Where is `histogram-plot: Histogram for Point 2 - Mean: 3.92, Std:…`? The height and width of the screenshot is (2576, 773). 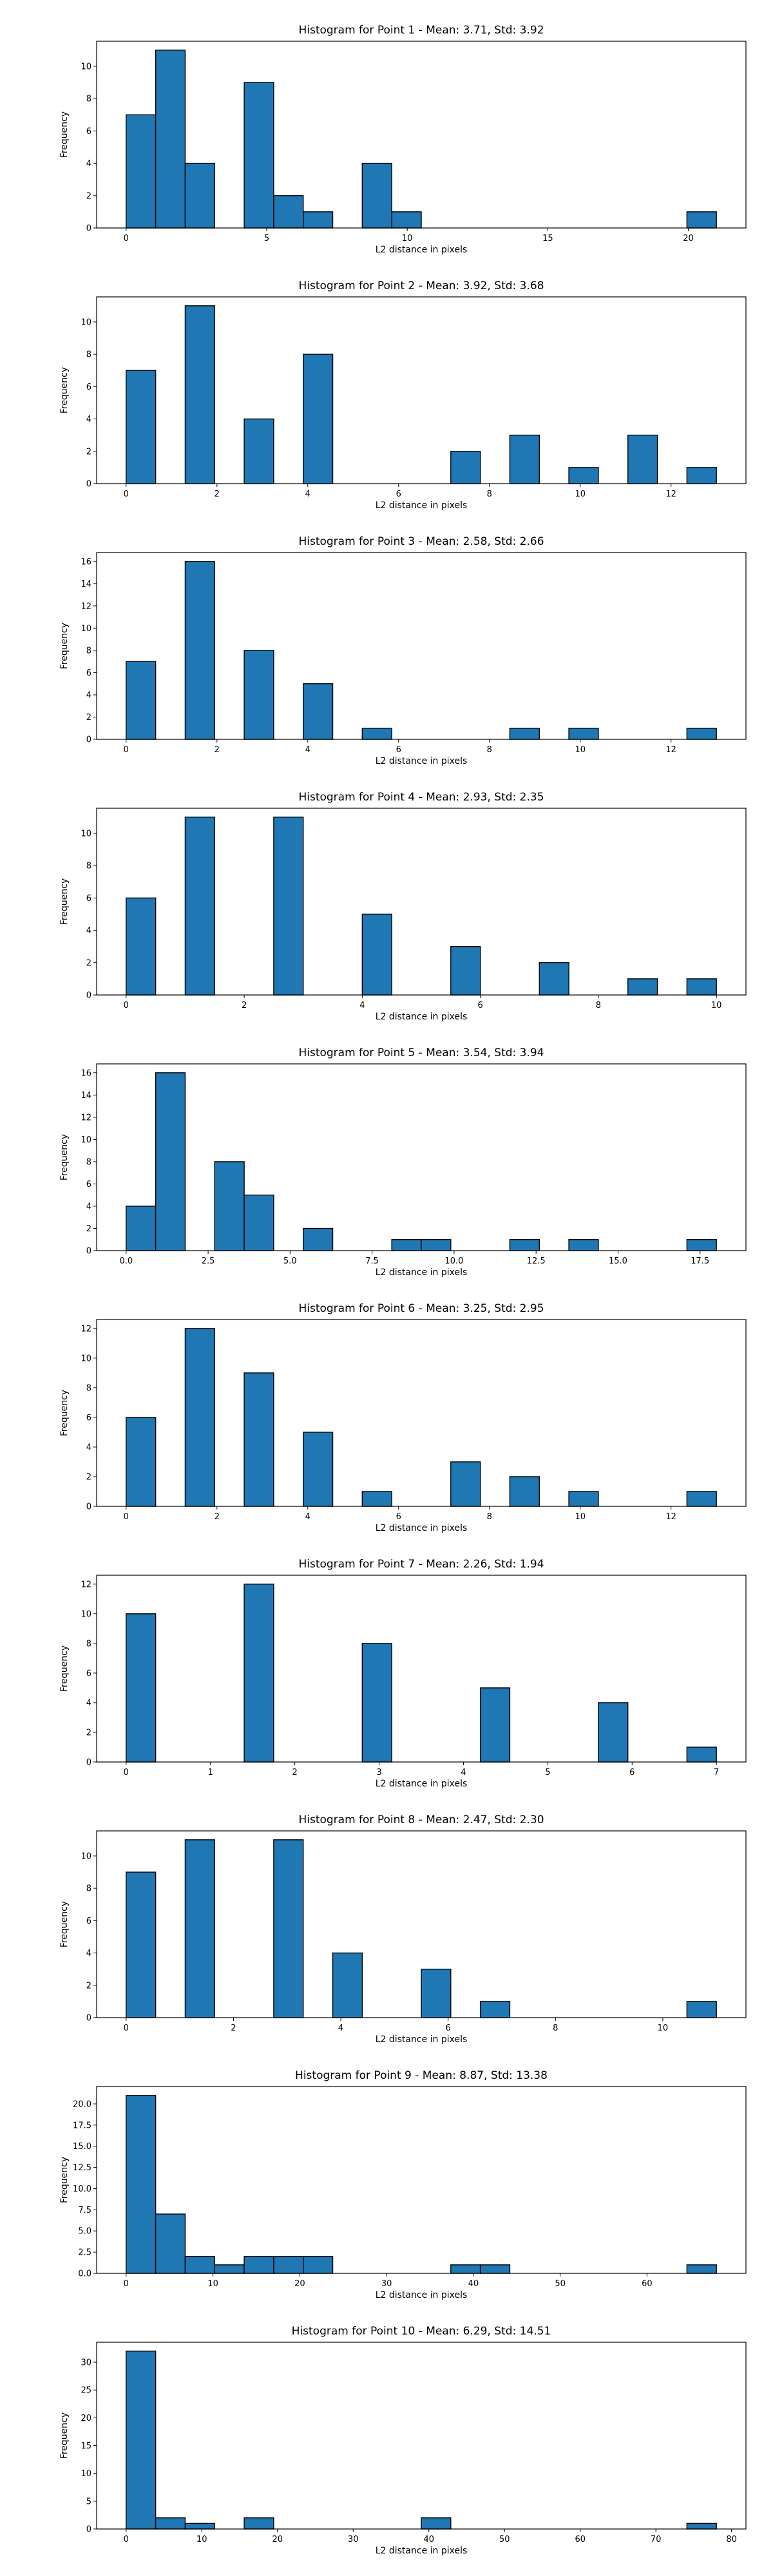 histogram-plot: Histogram for Point 2 - Mean: 3.92, Std:… is located at coordinates (403, 395).